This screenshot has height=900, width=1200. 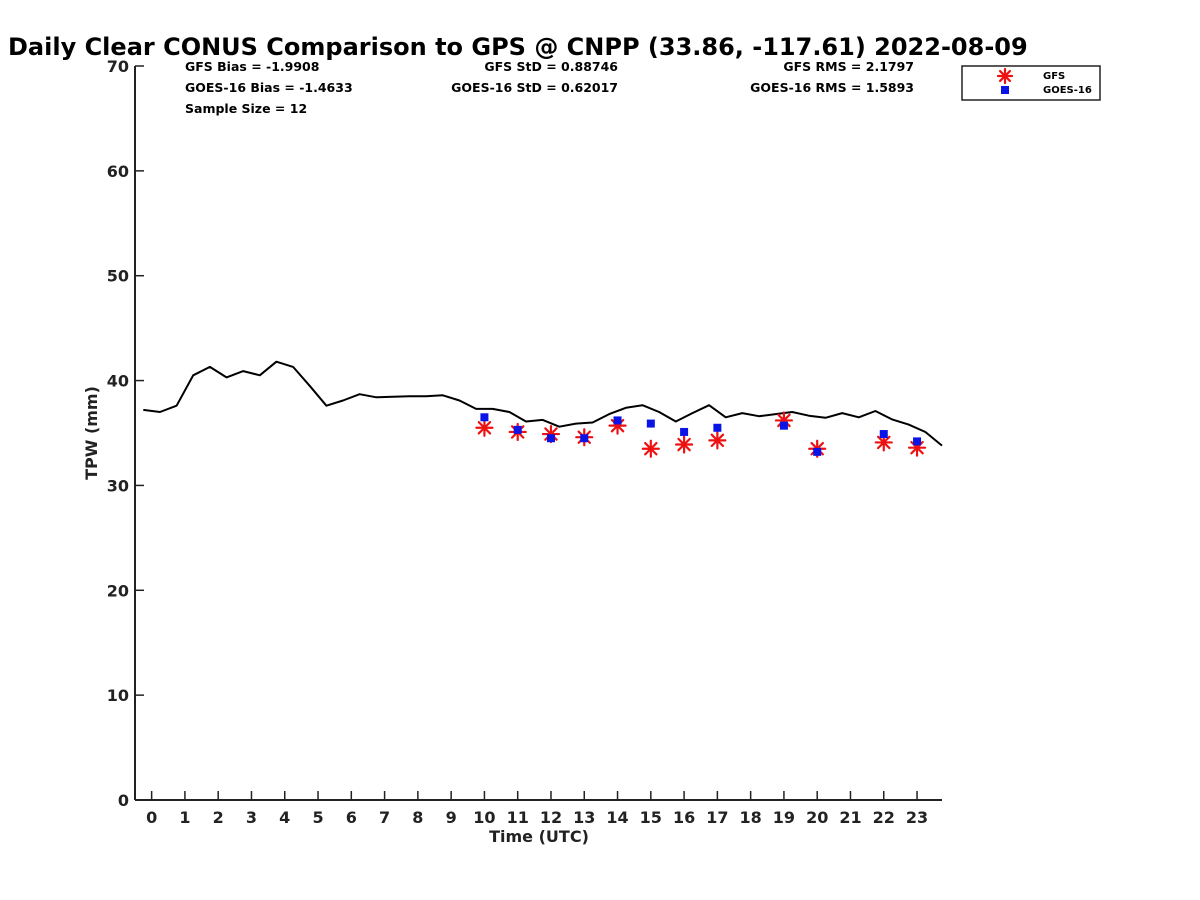 I want to click on gfs-rms-stat: GFS RMS = 2.1797, so click(x=848, y=66).